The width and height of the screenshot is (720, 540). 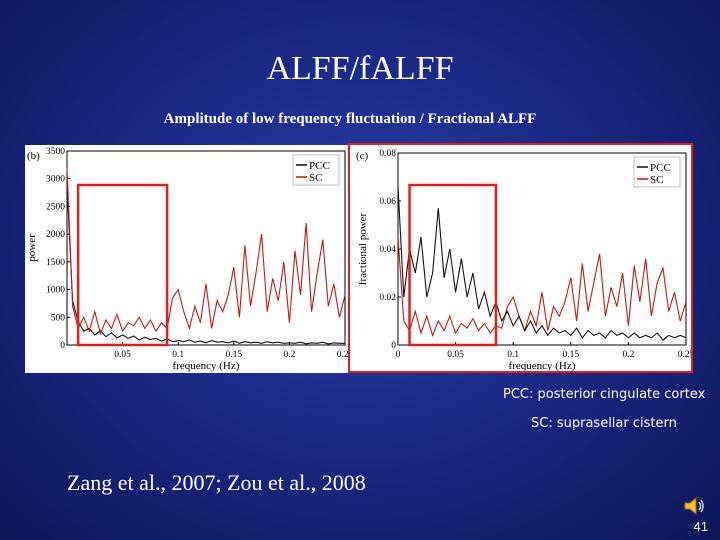 I want to click on y-tick-label: 1500, so click(x=55, y=263).